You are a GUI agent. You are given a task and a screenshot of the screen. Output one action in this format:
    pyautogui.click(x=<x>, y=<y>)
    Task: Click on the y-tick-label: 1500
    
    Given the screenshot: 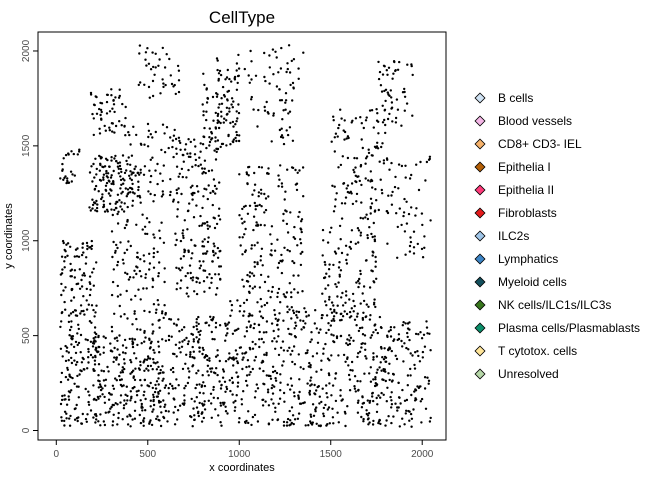 What is the action you would take?
    pyautogui.click(x=26, y=145)
    